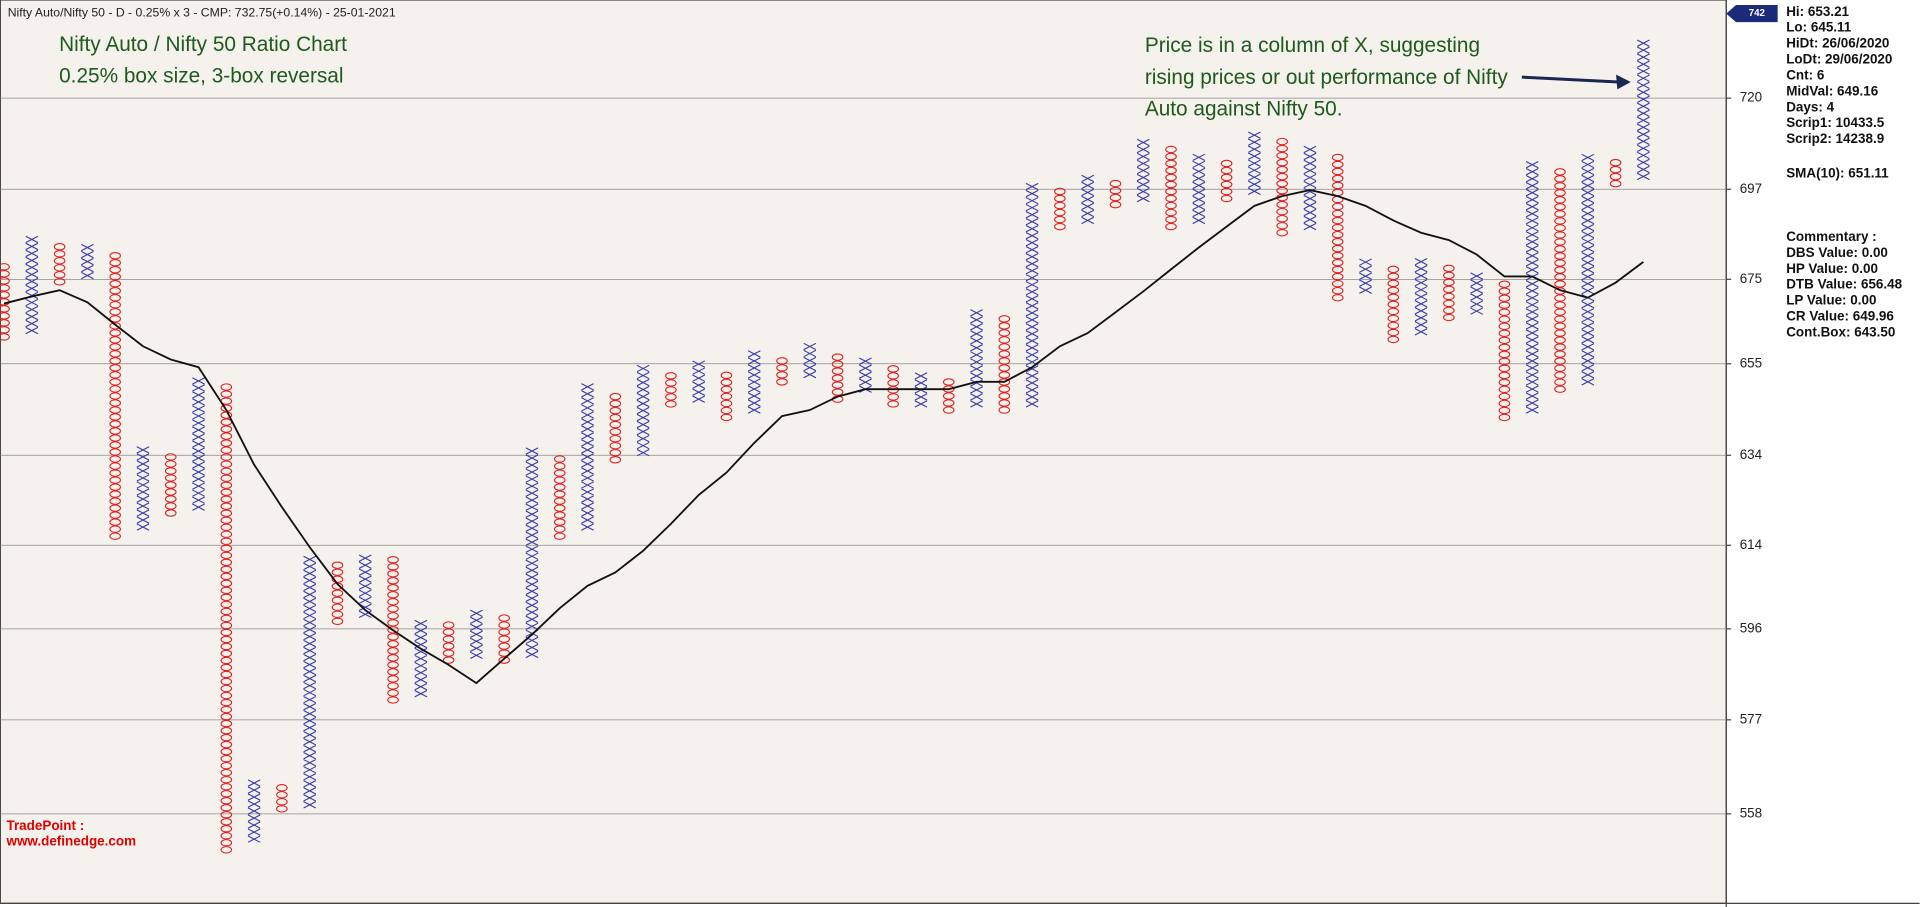 The height and width of the screenshot is (907, 1920). I want to click on info-line: MidVal: 649.16, so click(1832, 90).